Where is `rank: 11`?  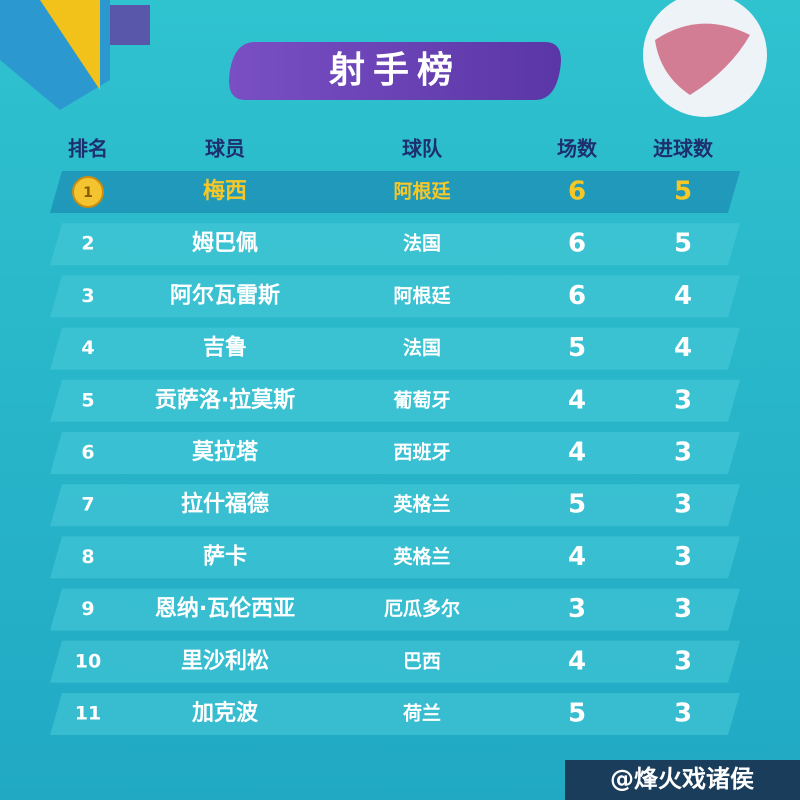 rank: 11 is located at coordinates (88, 714).